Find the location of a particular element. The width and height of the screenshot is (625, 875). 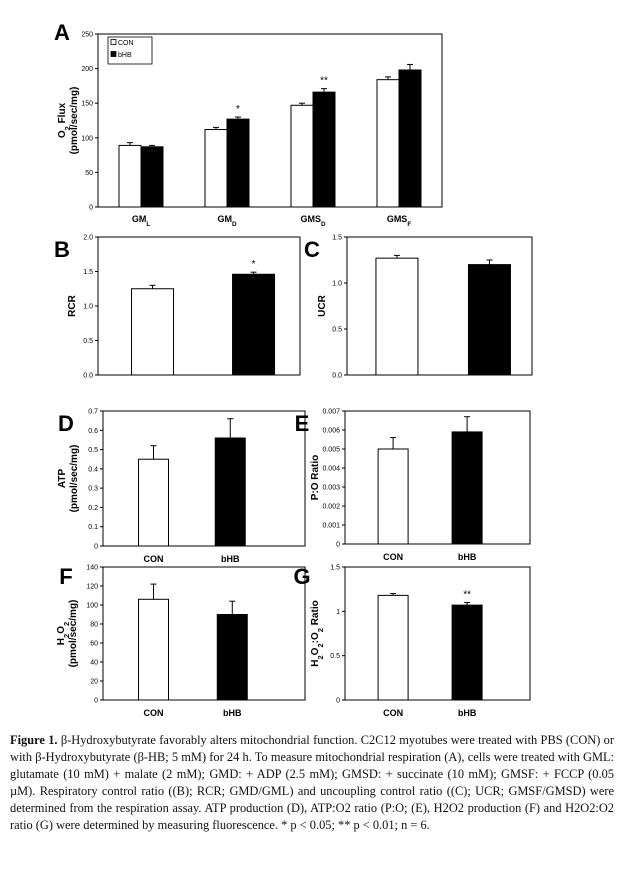

x-tick-label: GMSD is located at coordinates (313, 221).